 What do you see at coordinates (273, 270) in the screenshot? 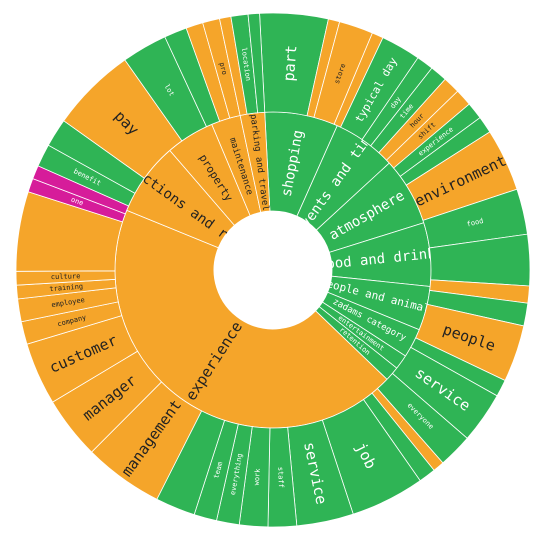
I see `center-hole` at bounding box center [273, 270].